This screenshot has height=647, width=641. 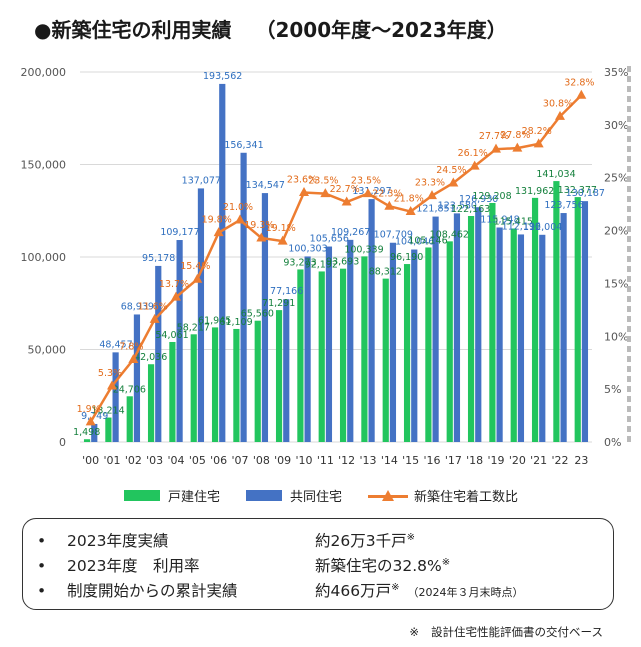 What do you see at coordinates (325, 566) in the screenshot?
I see `summary-row: • 2023年度 利用率 新築住宅の32.8%※` at bounding box center [325, 566].